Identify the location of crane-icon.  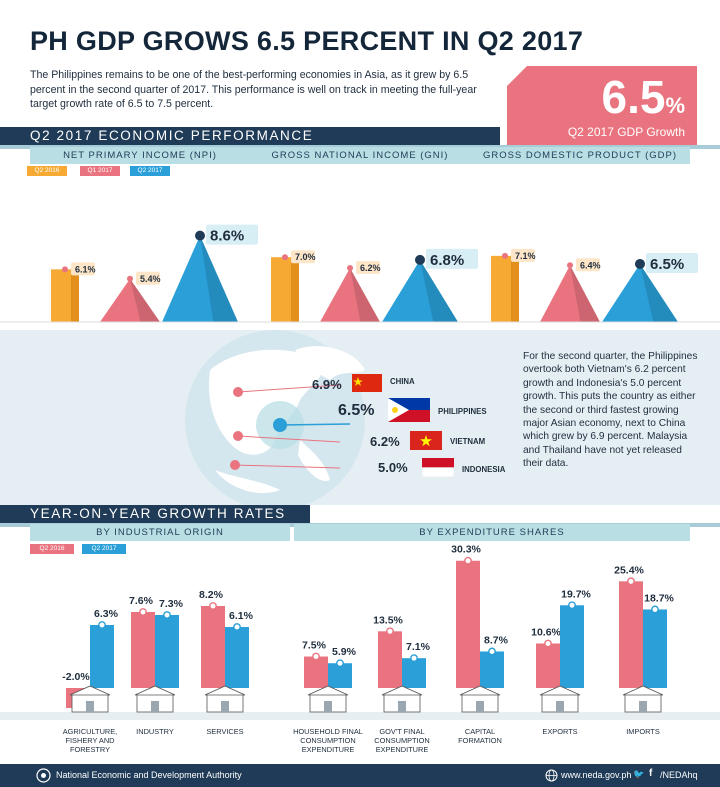
(480, 699).